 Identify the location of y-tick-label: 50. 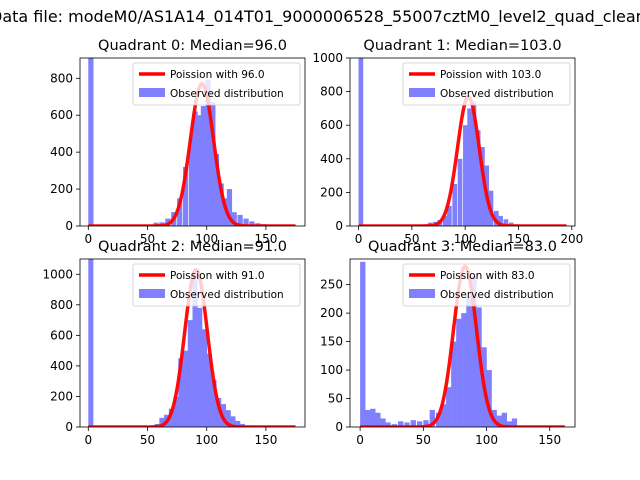
(335, 399).